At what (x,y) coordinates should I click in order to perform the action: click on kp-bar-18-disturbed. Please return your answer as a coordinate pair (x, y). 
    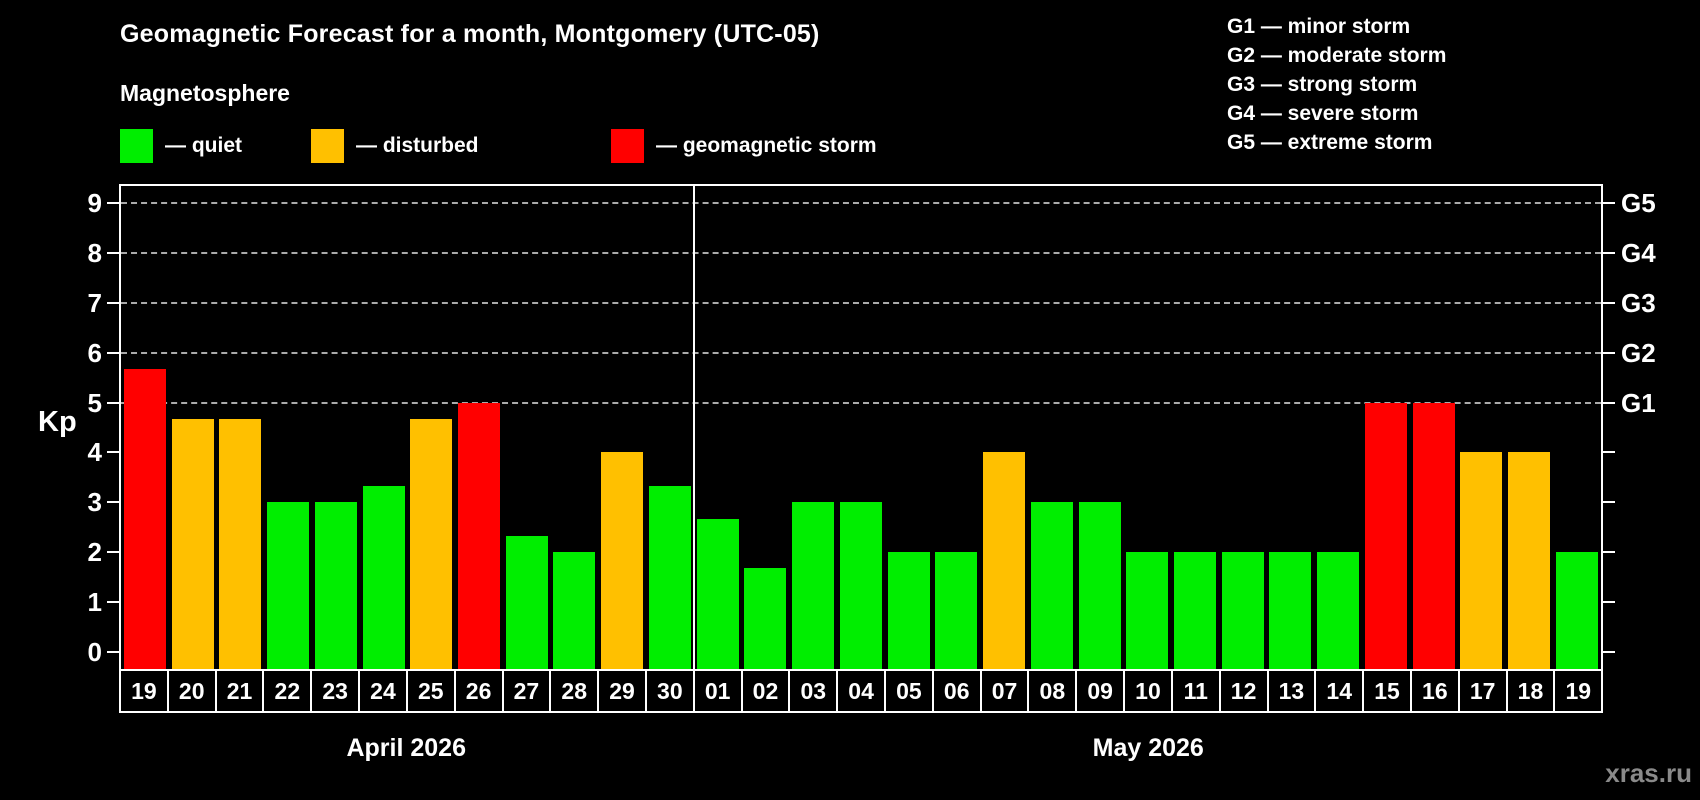
    Looking at the image, I should click on (1529, 560).